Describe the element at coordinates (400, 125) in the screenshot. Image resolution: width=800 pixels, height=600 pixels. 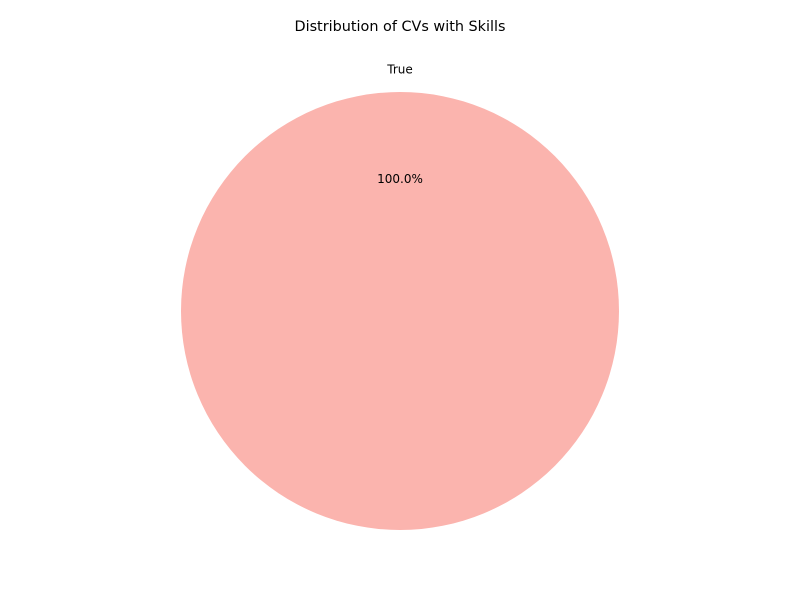
I see `pie-labels: 100.0% True` at that location.